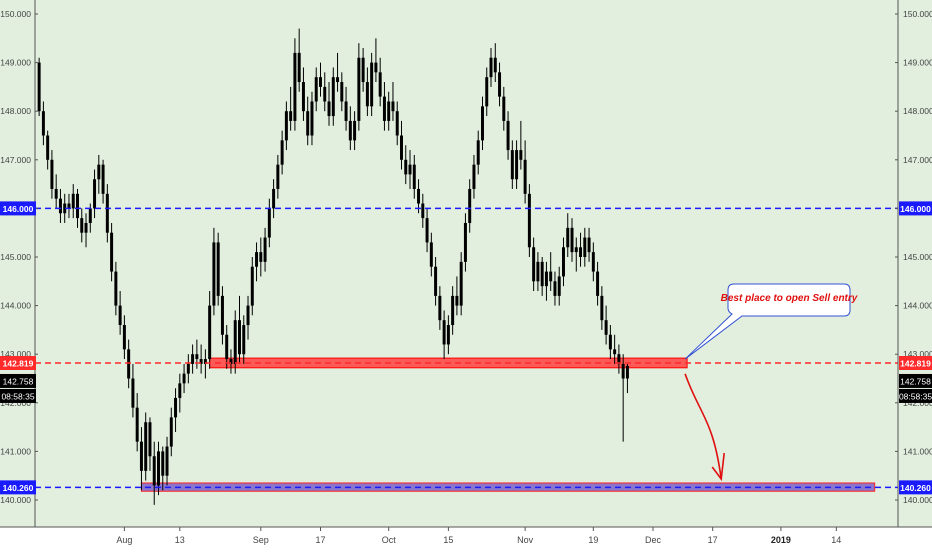  Describe the element at coordinates (703, 426) in the screenshot. I see `arrow-curve` at that location.